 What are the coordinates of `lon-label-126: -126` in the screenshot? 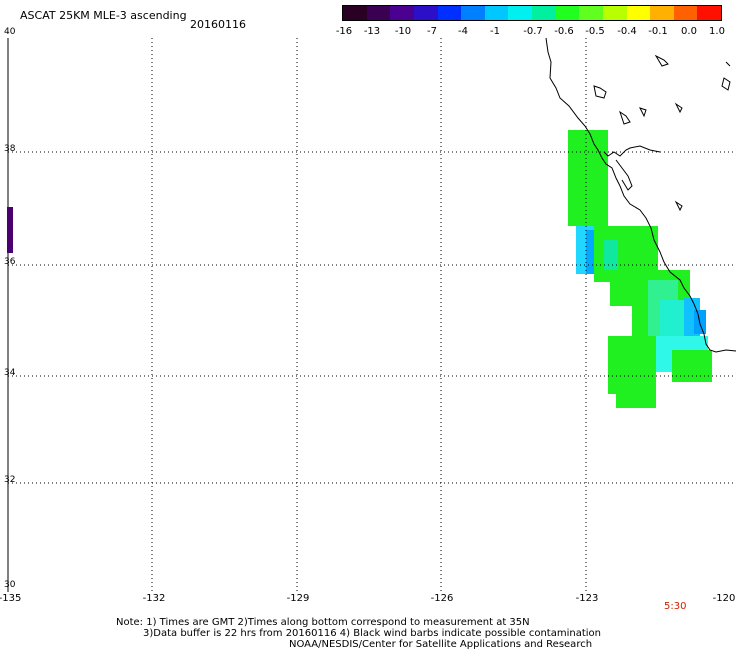 It's located at (442, 598).